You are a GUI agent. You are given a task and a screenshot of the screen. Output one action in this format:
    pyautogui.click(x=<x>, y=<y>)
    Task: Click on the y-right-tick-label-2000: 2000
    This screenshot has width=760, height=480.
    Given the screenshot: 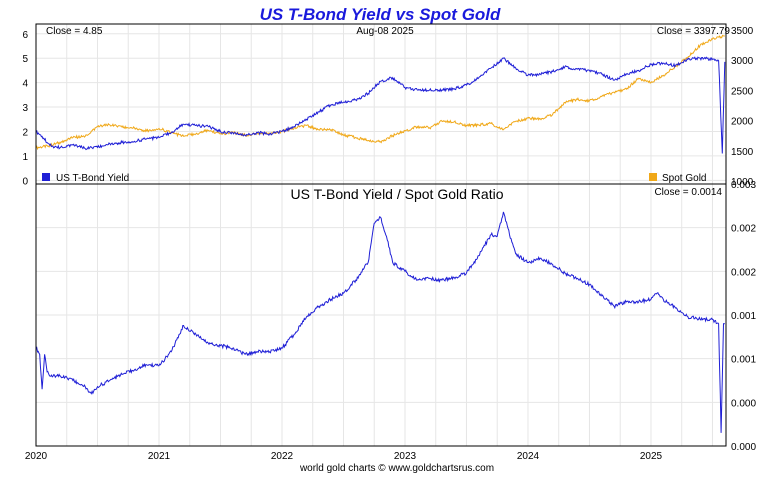 What is the action you would take?
    pyautogui.click(x=742, y=122)
    